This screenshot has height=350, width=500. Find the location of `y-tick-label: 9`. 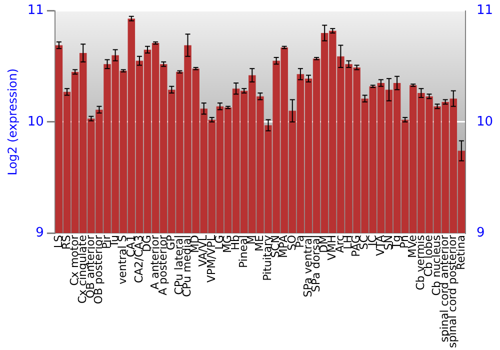

y-tick-label: 9 is located at coordinates (40, 232).